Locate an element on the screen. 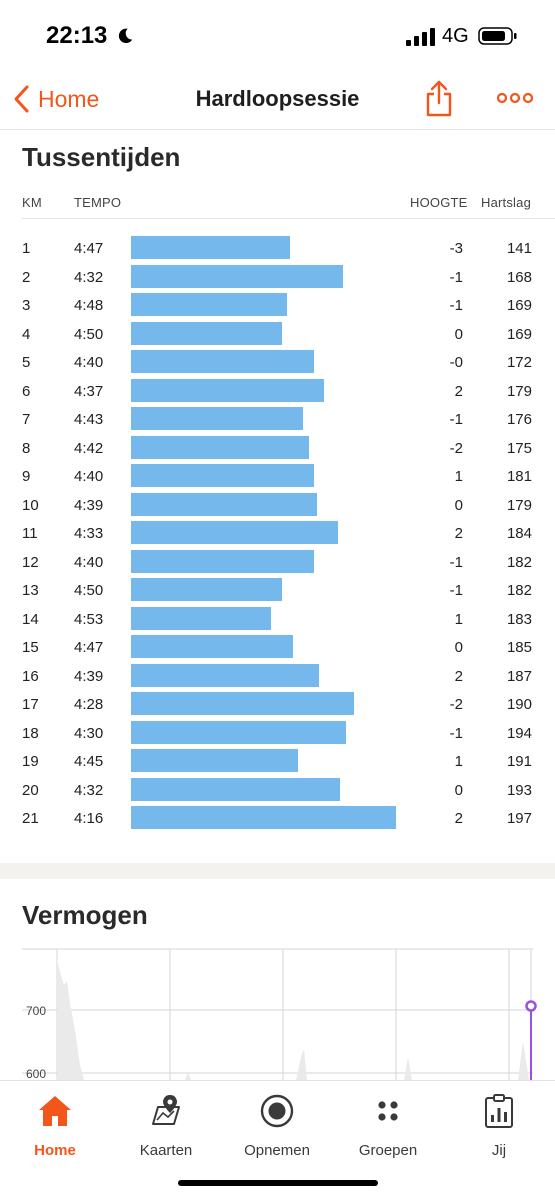  split-km: 18 is located at coordinates (30, 733).